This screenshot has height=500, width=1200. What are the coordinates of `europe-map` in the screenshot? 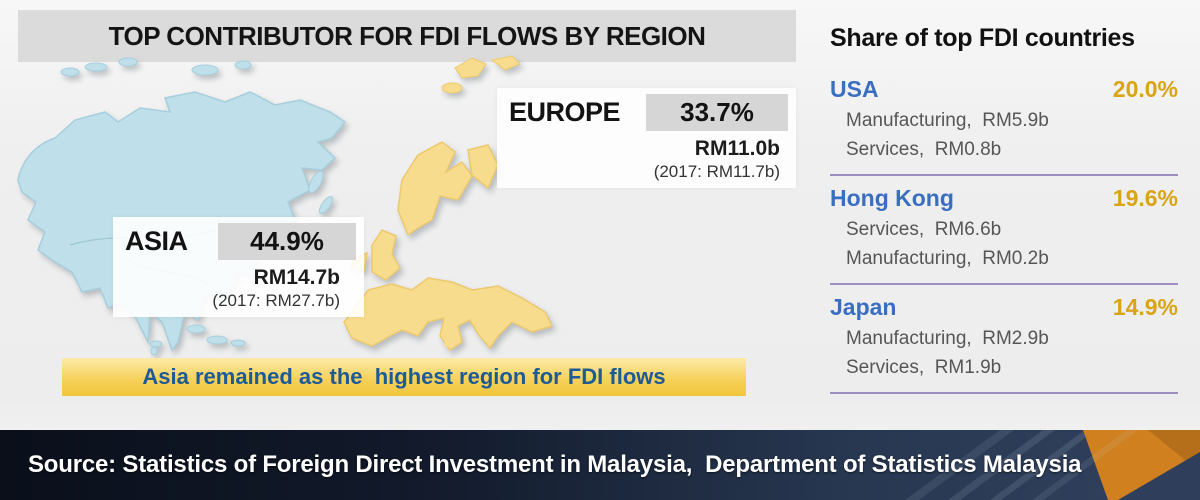 It's located at (448, 203).